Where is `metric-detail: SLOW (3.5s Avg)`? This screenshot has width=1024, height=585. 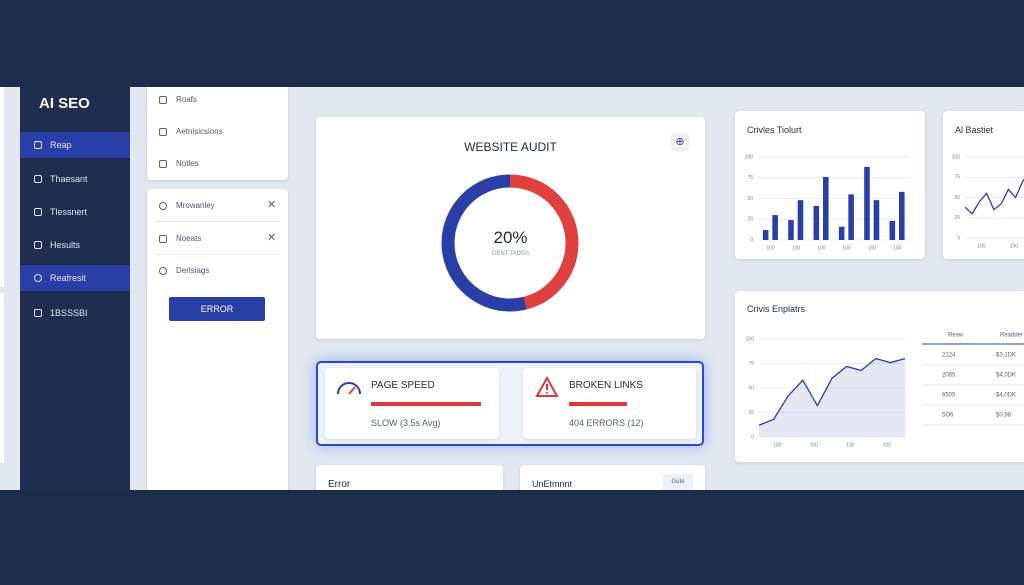
metric-detail: SLOW (3.5s Avg) is located at coordinates (406, 423).